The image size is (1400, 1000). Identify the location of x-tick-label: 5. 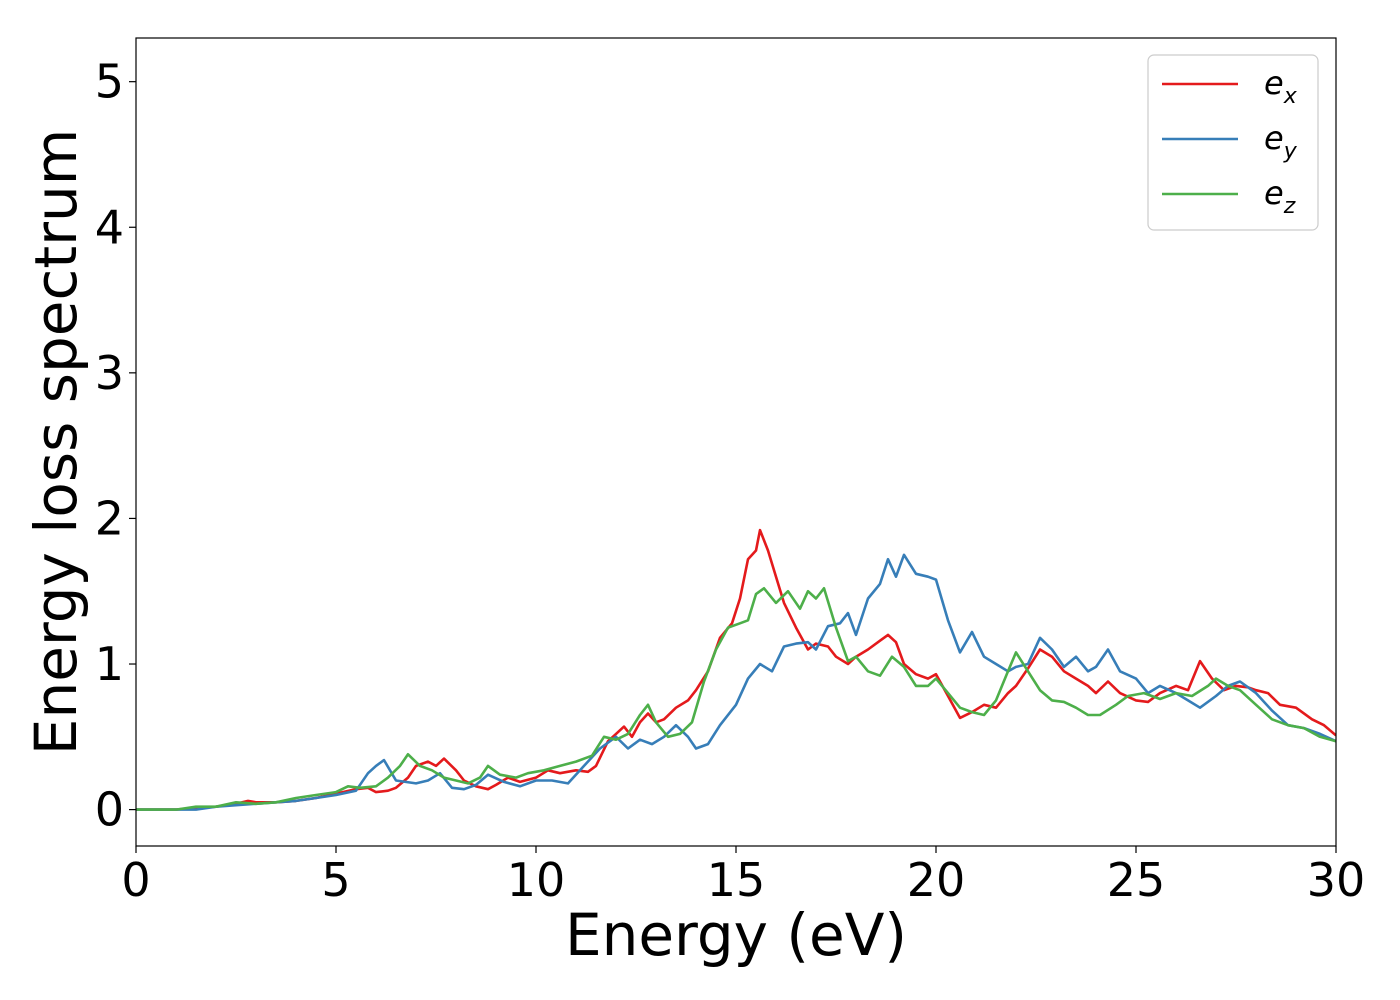
(335, 880).